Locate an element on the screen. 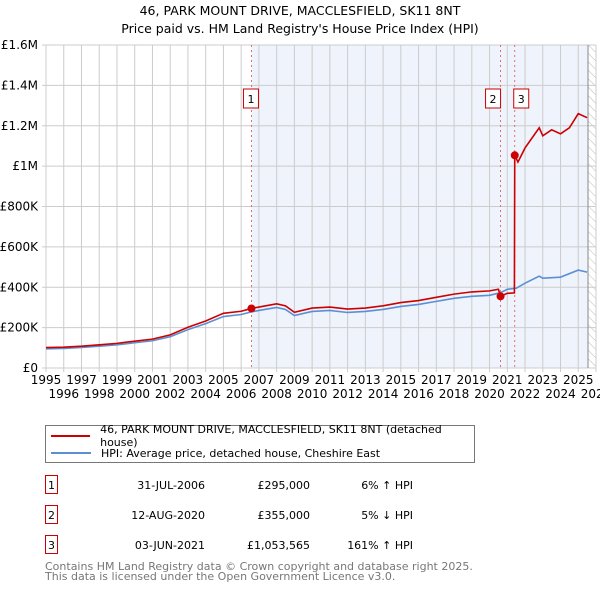 The height and width of the screenshot is (590, 600). transaction-row: 2 12-AUG-2020 £355,000 5% ↓ HPI is located at coordinates (255, 515).